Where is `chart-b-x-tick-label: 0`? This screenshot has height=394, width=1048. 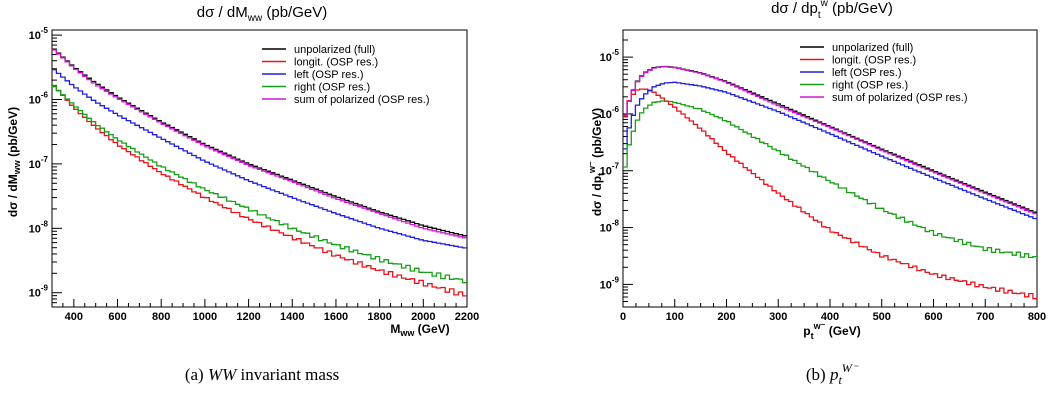 chart-b-x-tick-label: 0 is located at coordinates (623, 317).